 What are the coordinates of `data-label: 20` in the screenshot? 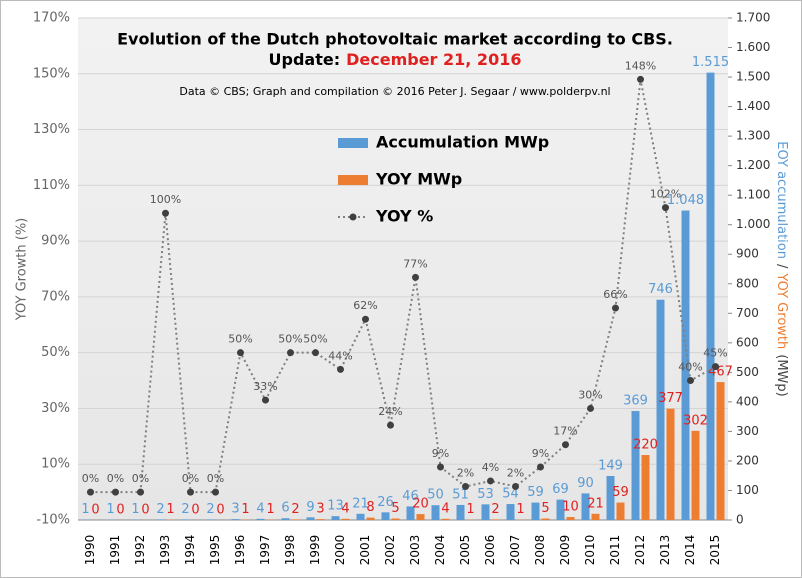 It's located at (420, 504).